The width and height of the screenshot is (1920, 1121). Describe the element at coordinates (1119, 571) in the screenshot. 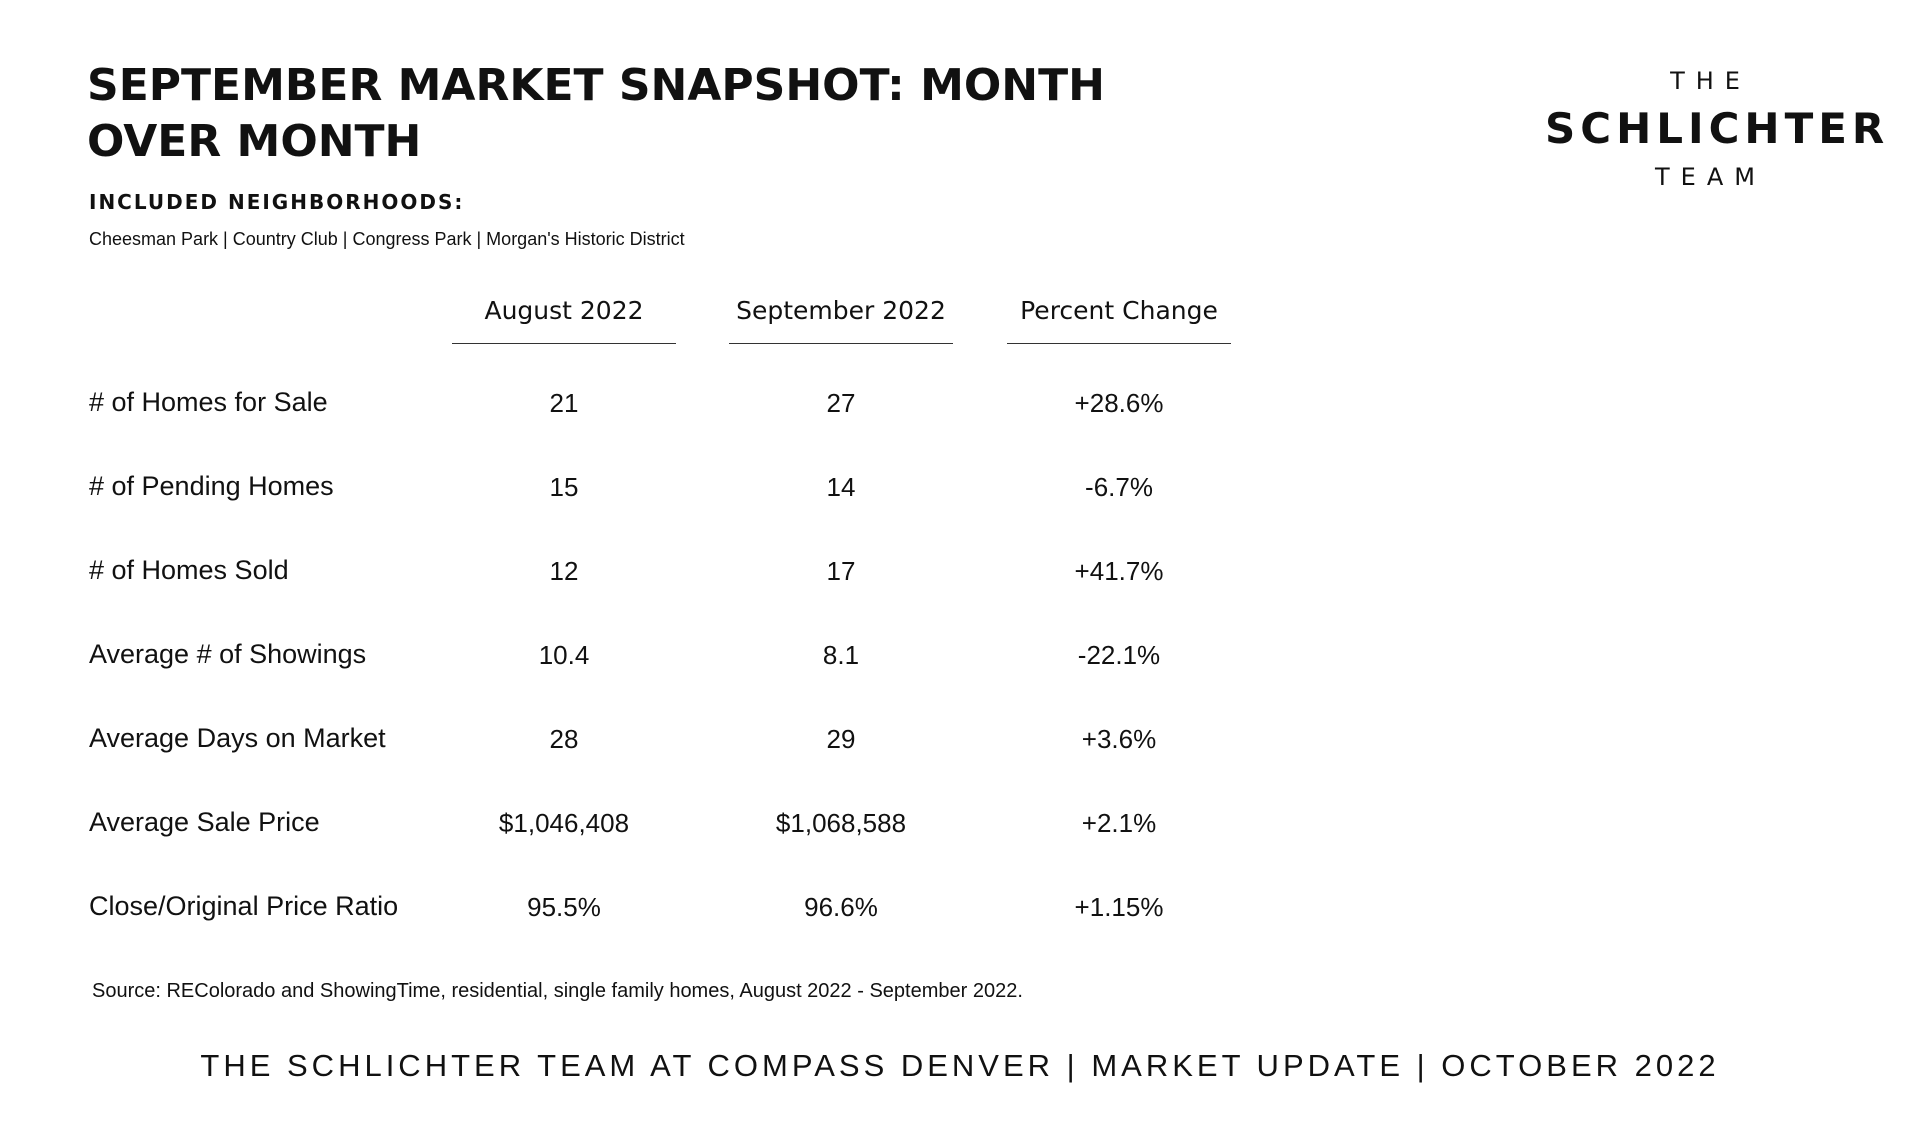

I see `cell-percent-change: +41.7%` at that location.